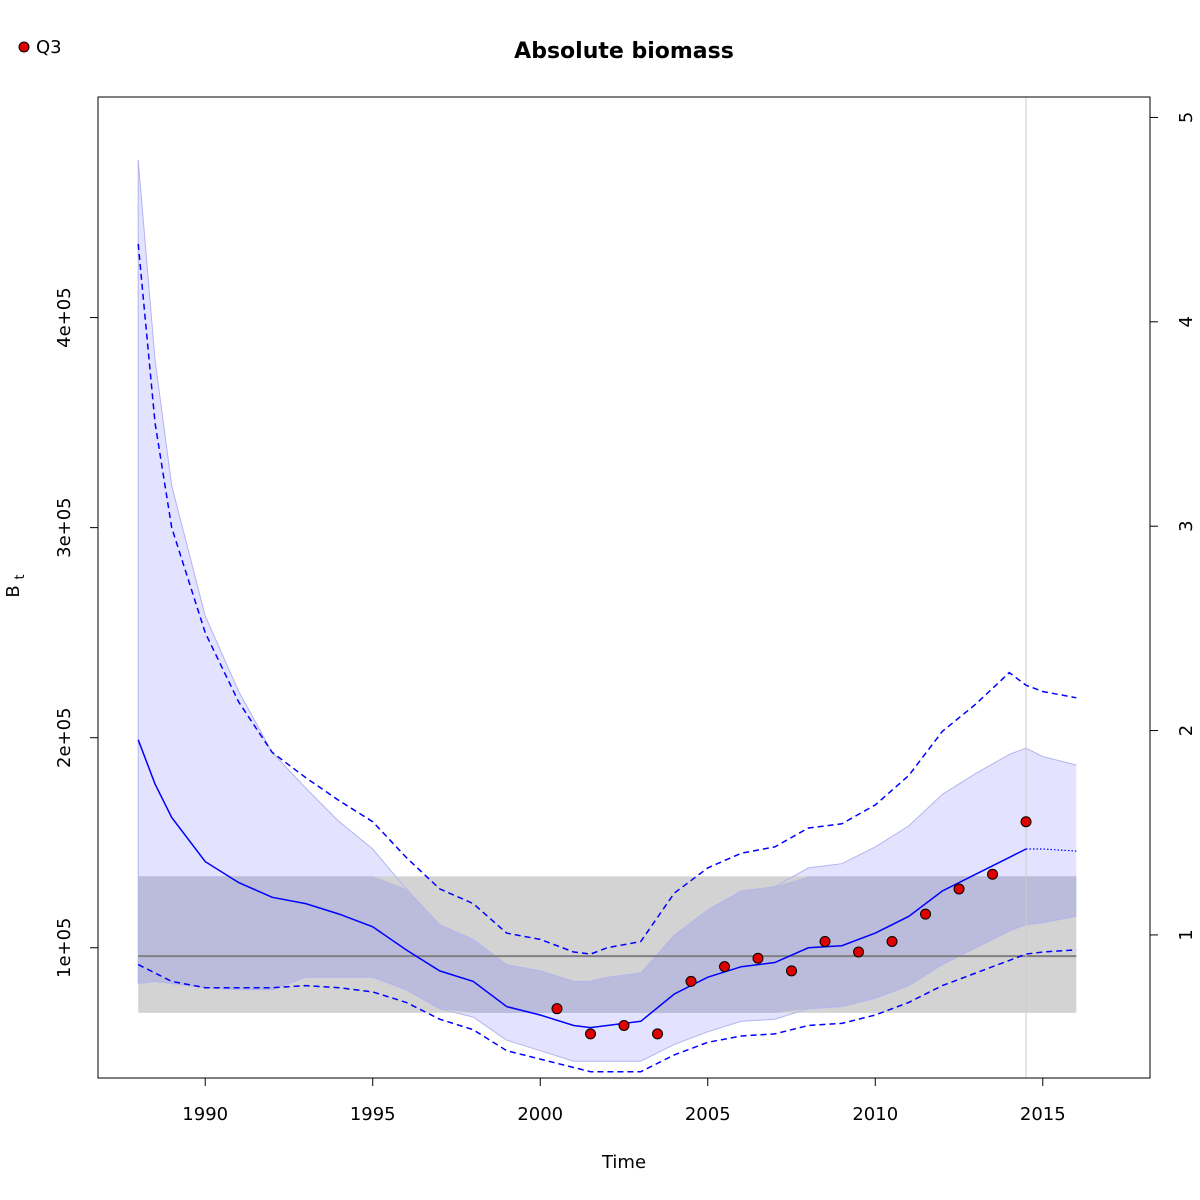 The image size is (1200, 1200). I want to click on ci-reference-overlap, so click(607, 944).